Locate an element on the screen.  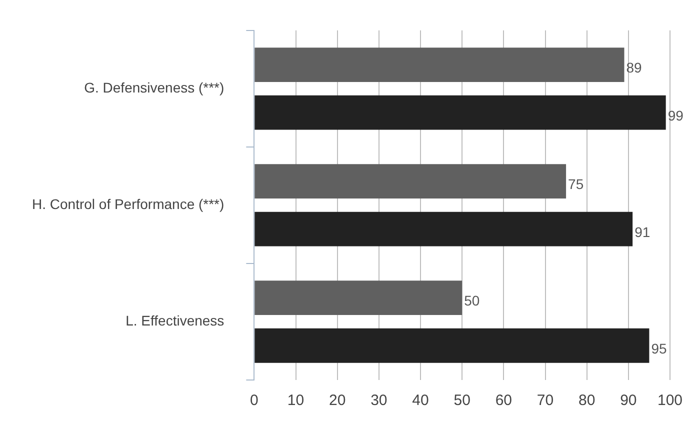
x-tick-label: 30 is located at coordinates (379, 401).